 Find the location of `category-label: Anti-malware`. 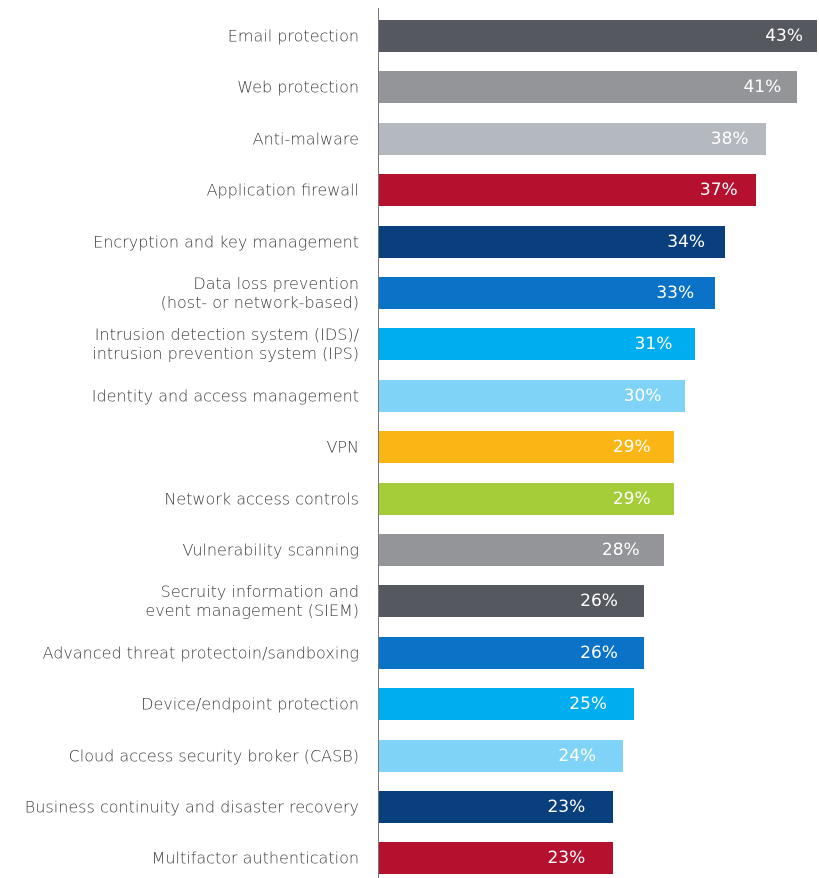

category-label: Anti-malware is located at coordinates (305, 139).